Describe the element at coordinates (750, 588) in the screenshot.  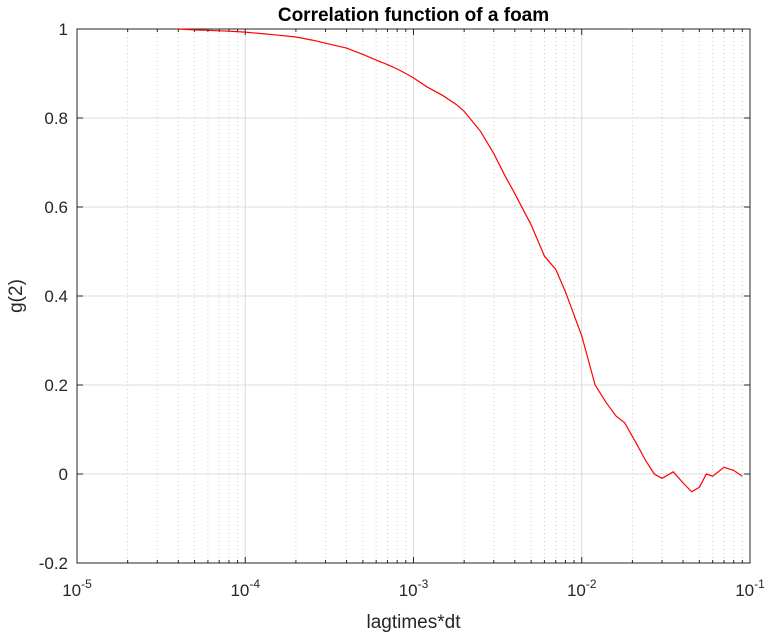
I see `x-tick-label: 10⁻¹` at that location.